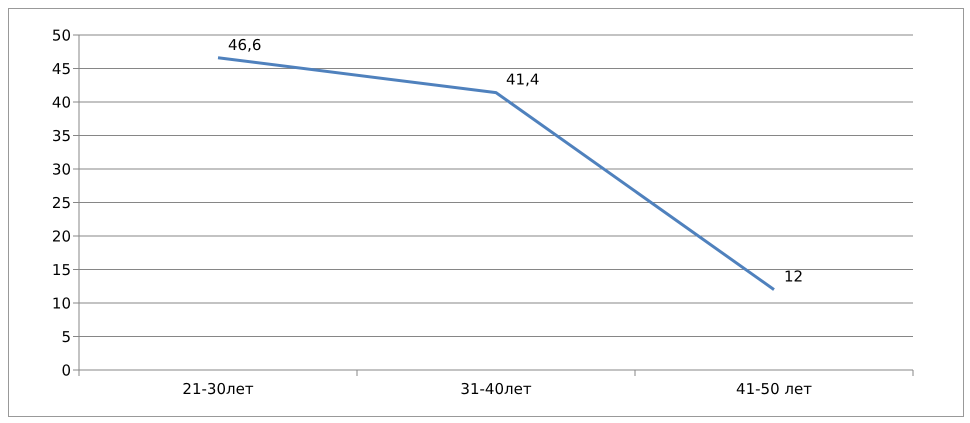  What do you see at coordinates (61, 236) in the screenshot?
I see `y-tick-label: 20` at bounding box center [61, 236].